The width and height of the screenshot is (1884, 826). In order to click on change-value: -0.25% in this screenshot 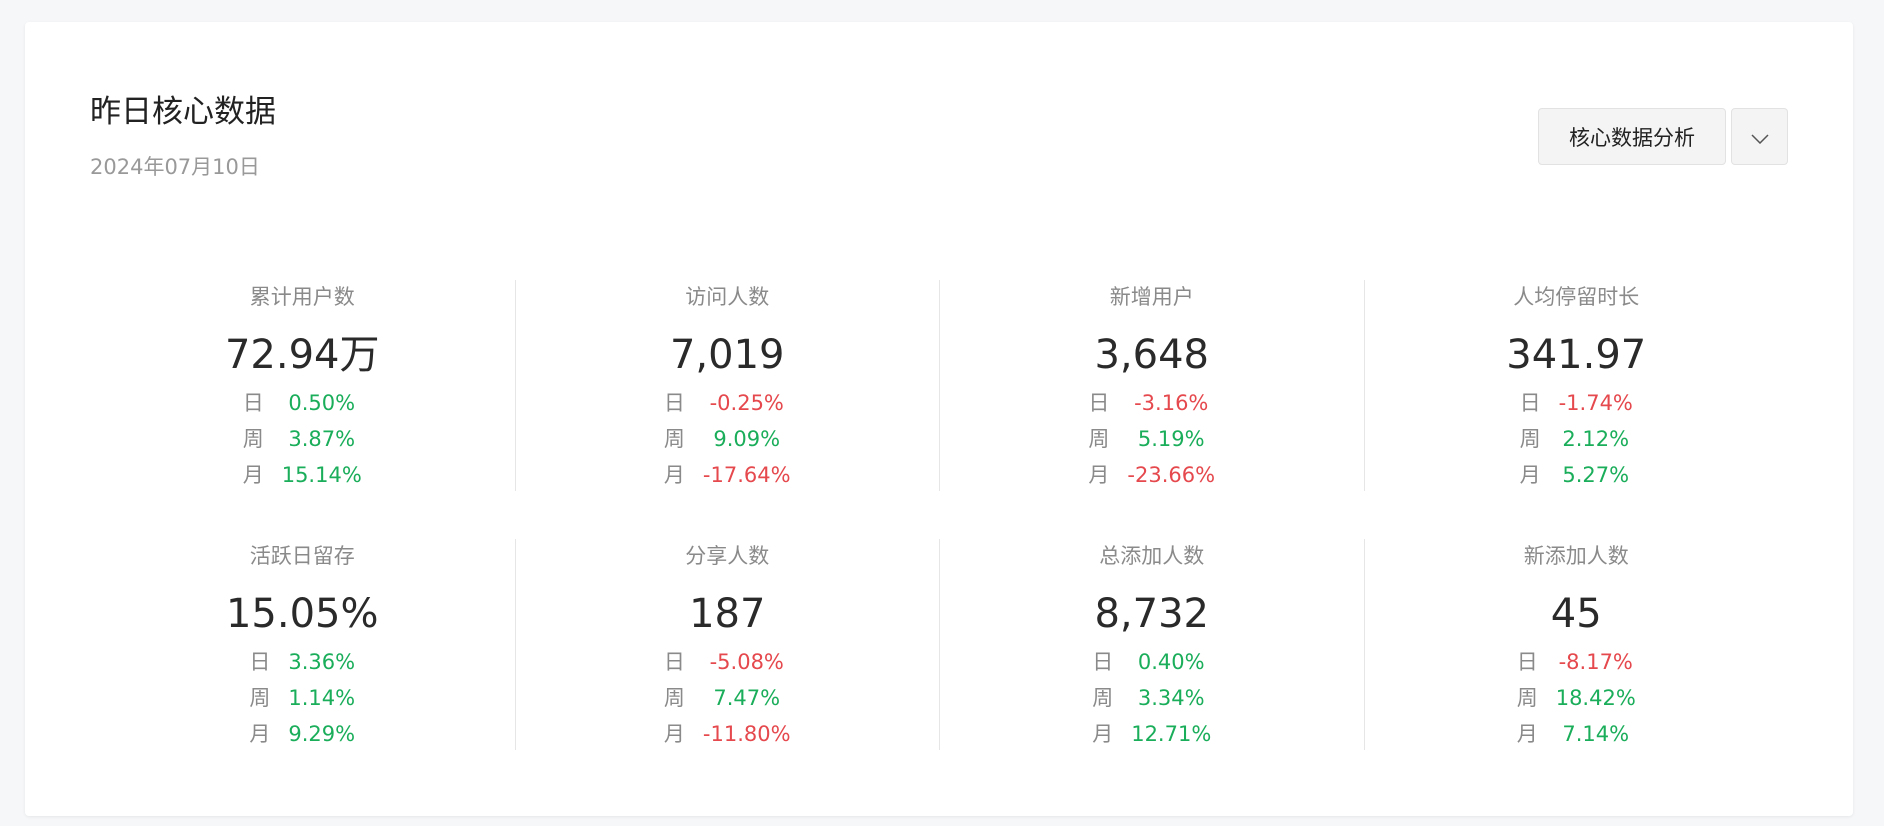, I will do `click(746, 403)`.